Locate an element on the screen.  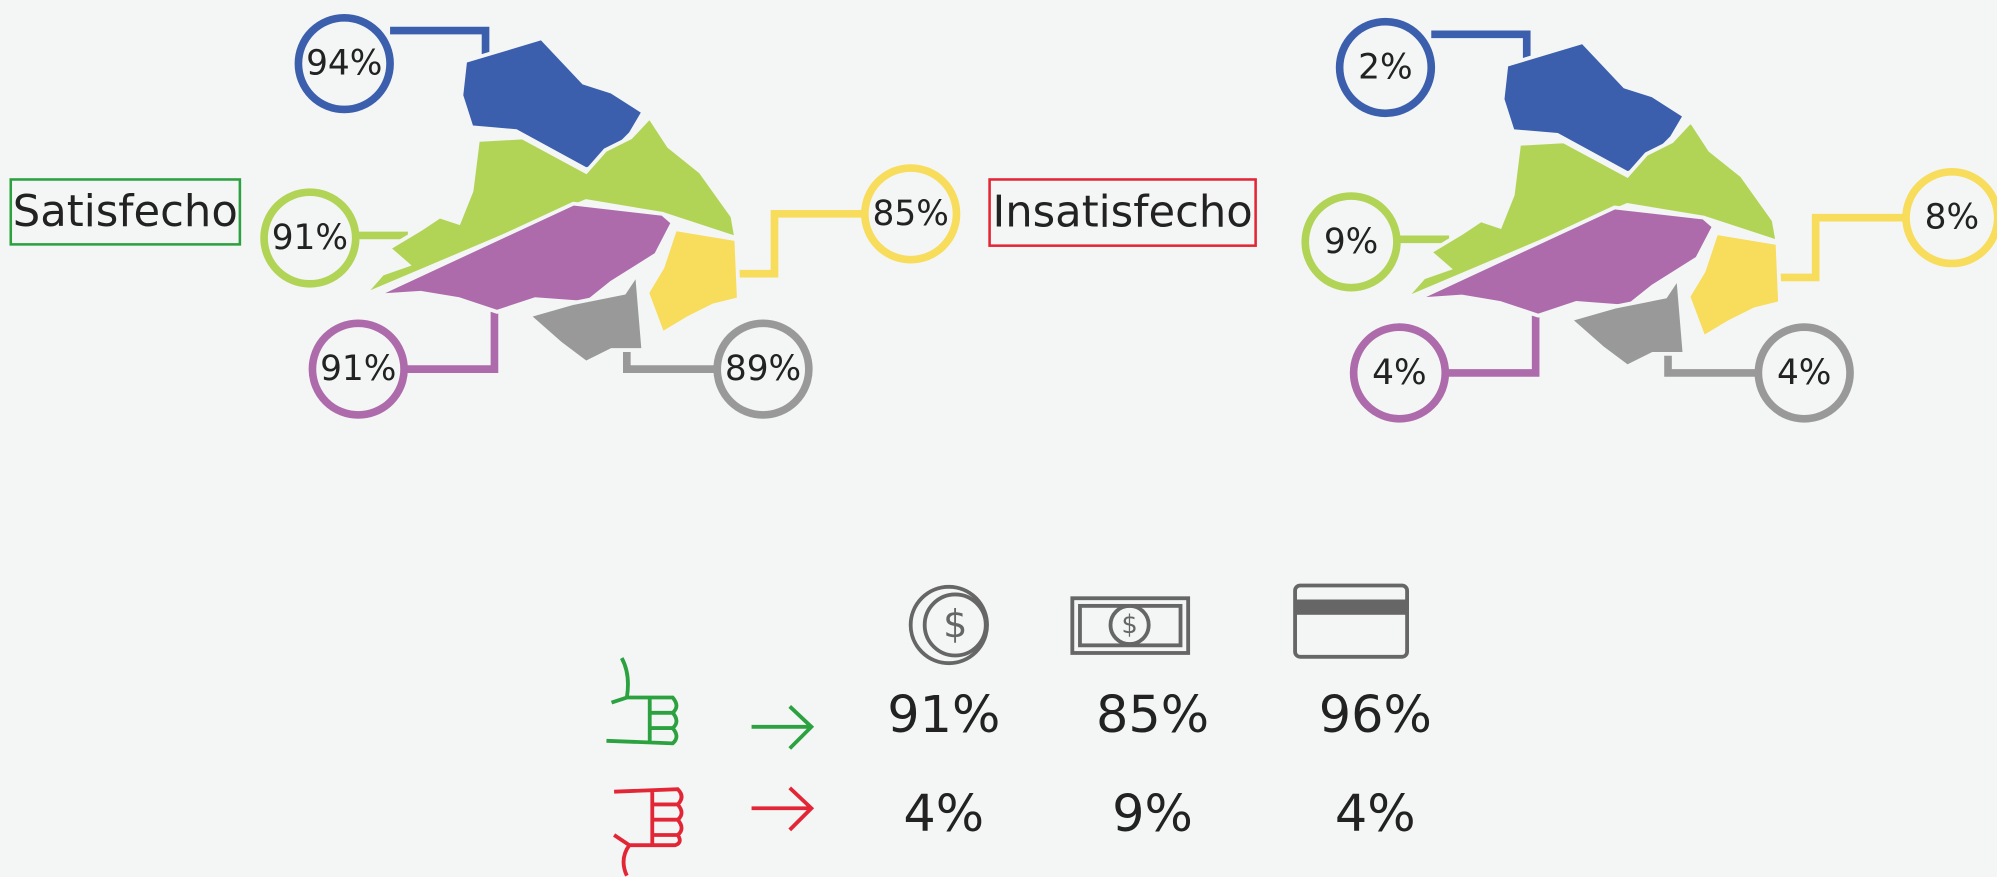
region-value: 94% is located at coordinates (344, 64).